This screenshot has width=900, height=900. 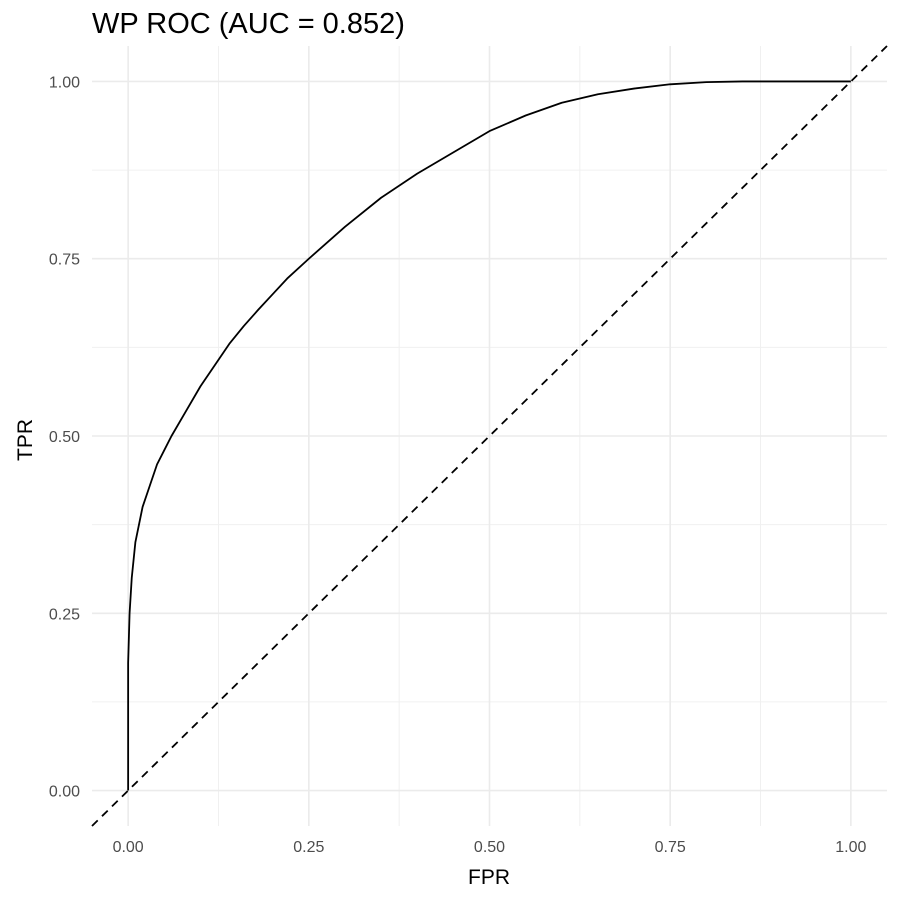 I want to click on y-tick-label: 0.25, so click(x=64, y=614).